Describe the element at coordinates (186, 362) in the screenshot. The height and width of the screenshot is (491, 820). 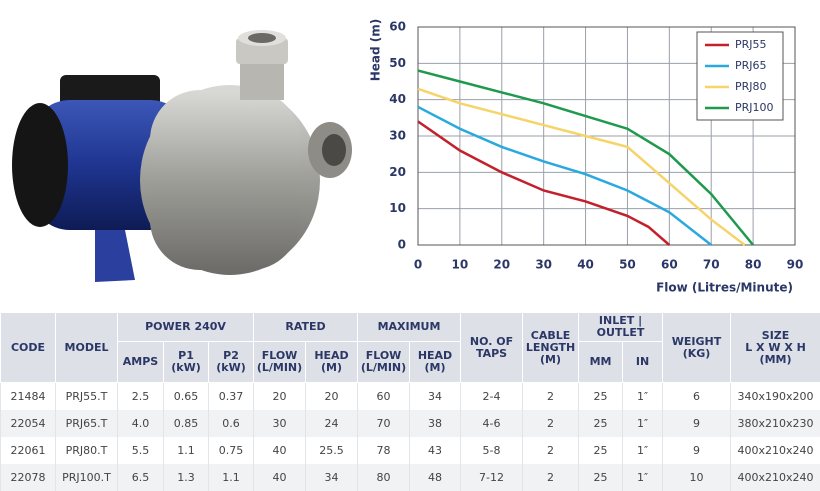
I see `subheader-cell: P1 (kW)` at that location.